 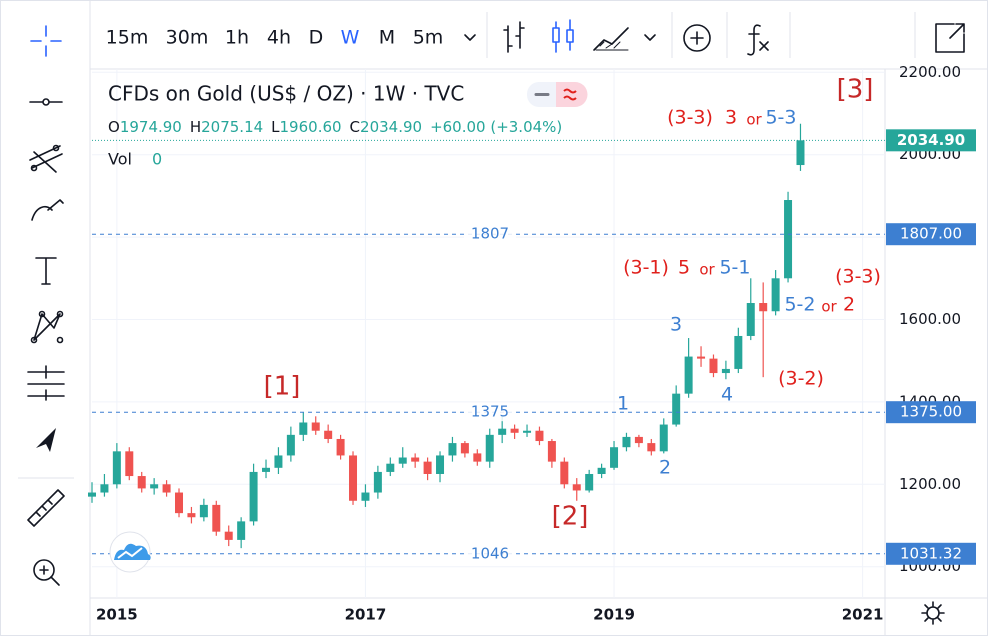 What do you see at coordinates (46, 158) in the screenshot?
I see `pitchfork-tool` at bounding box center [46, 158].